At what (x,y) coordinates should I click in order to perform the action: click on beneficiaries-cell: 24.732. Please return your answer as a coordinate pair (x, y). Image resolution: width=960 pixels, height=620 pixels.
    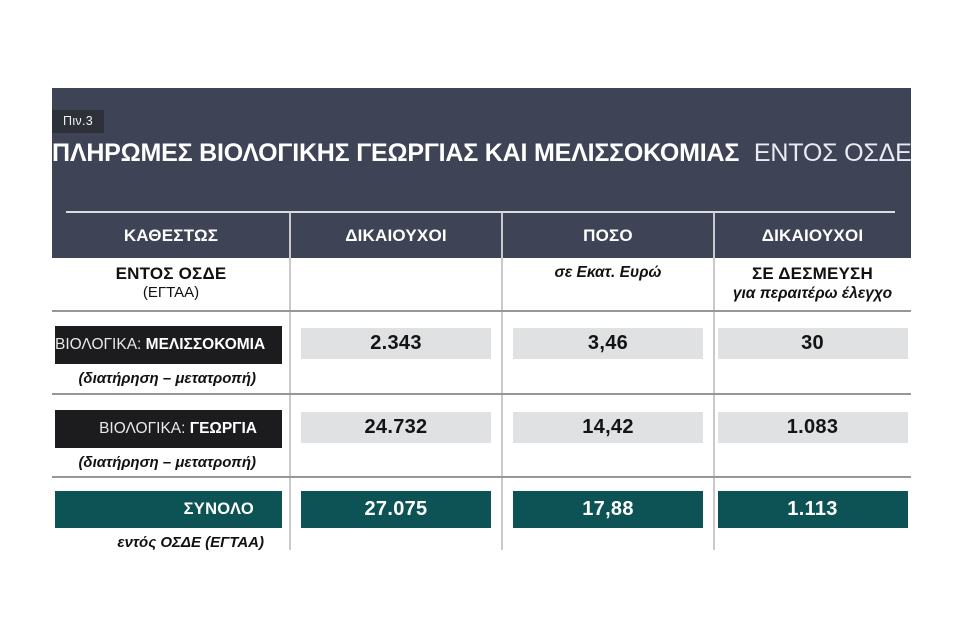
    Looking at the image, I should click on (396, 440).